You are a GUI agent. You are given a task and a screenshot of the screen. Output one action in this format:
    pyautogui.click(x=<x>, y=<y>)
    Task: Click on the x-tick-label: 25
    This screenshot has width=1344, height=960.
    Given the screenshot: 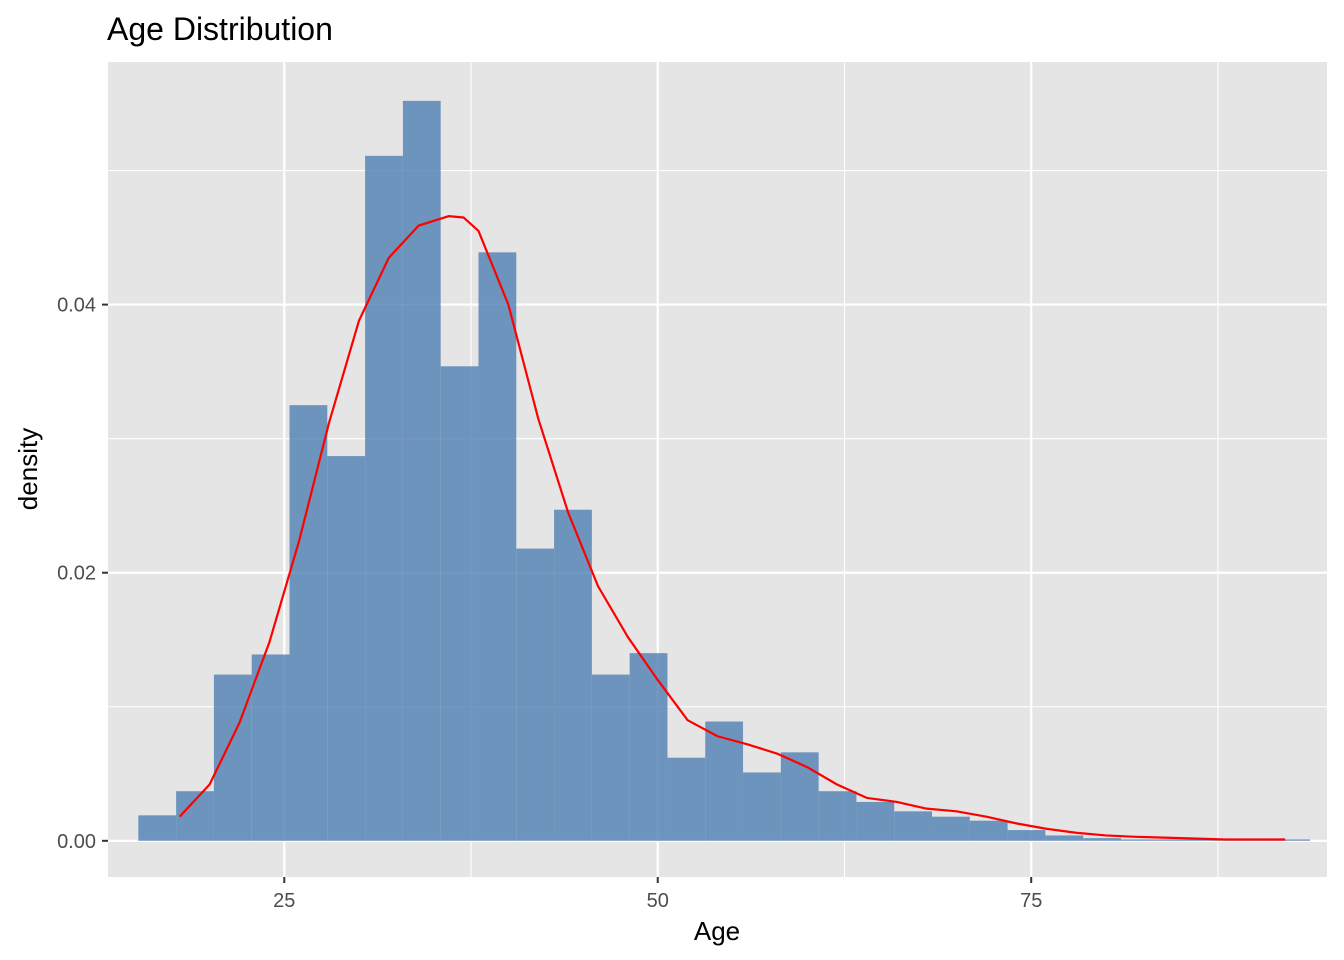 What is the action you would take?
    pyautogui.click(x=284, y=901)
    